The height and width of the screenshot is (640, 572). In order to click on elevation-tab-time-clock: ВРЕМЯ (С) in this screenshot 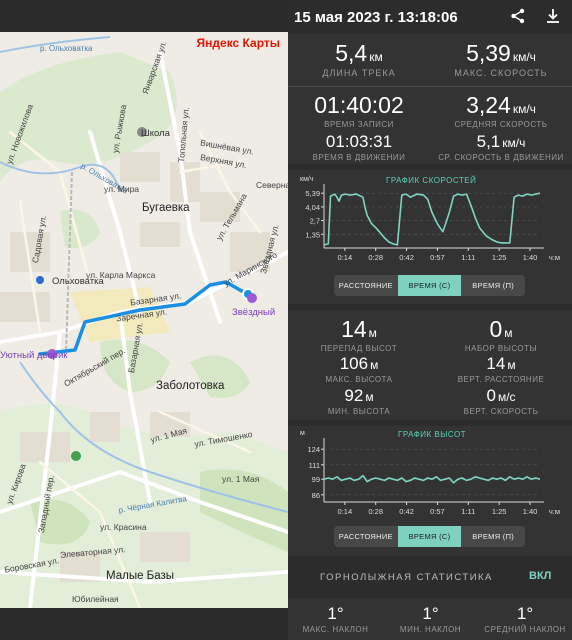, I will do `click(429, 536)`.